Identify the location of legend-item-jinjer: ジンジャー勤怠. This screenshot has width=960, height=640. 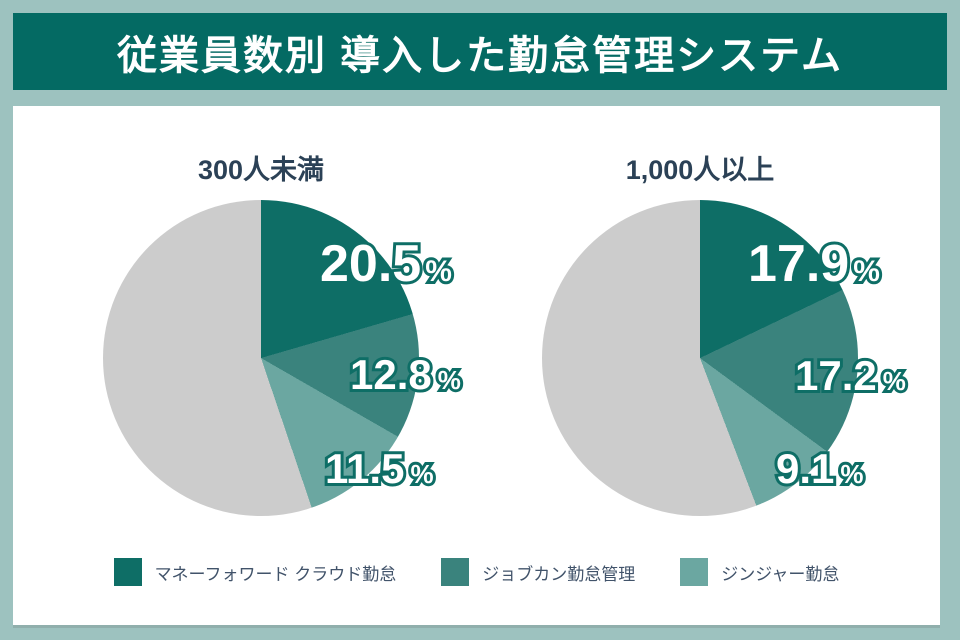
(759, 572).